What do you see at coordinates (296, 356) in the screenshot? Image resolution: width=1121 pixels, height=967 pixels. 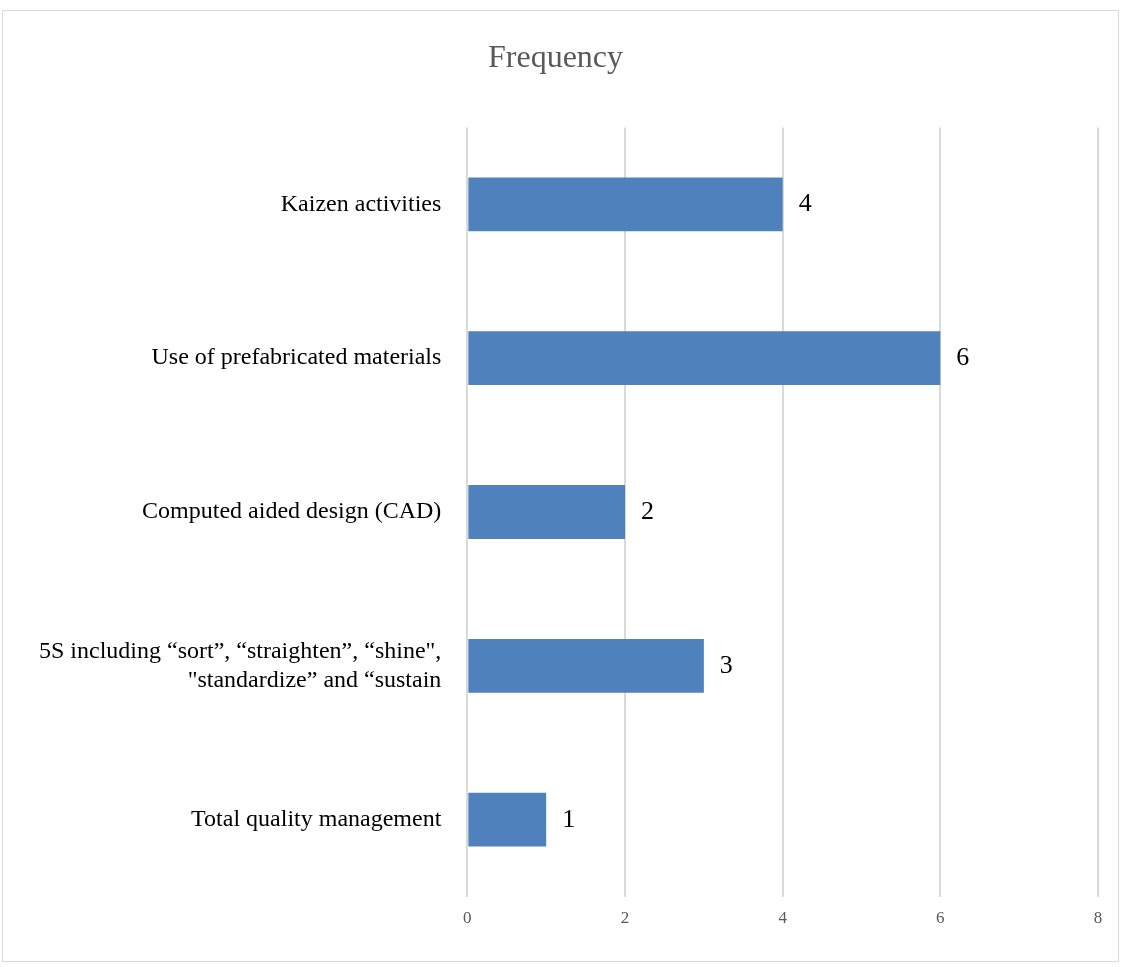 I see `y-tick-label: Use of prefabricated materials` at bounding box center [296, 356].